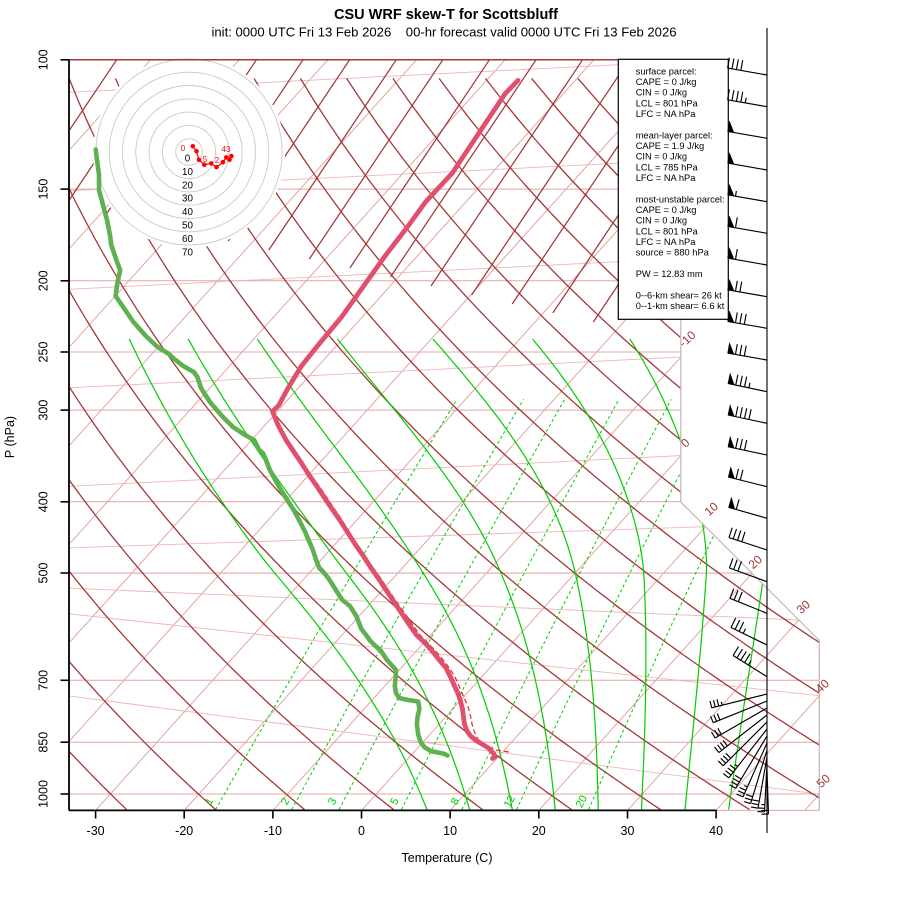 Image resolution: width=900 pixels, height=900 pixels. Describe the element at coordinates (187, 239) in the screenshot. I see `svg-text: 60` at that location.